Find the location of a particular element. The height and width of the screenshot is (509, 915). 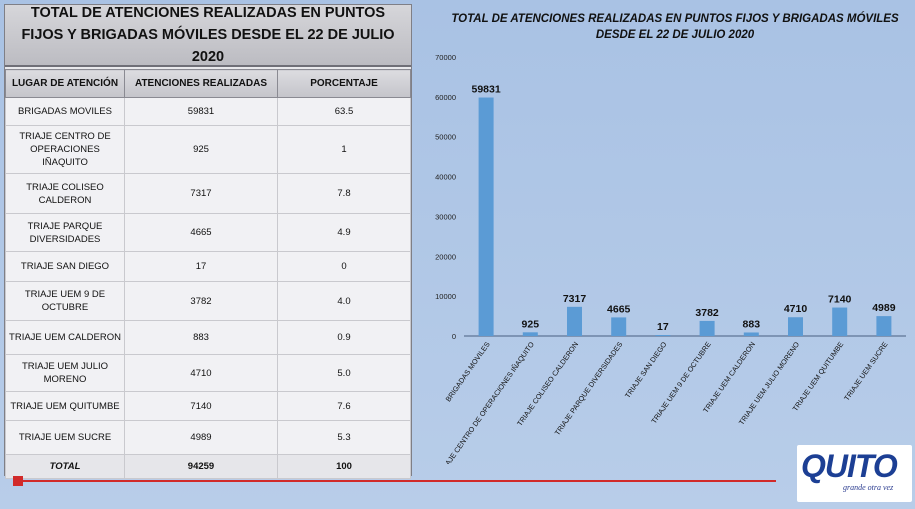

cell-count: 7140 is located at coordinates (201, 406).